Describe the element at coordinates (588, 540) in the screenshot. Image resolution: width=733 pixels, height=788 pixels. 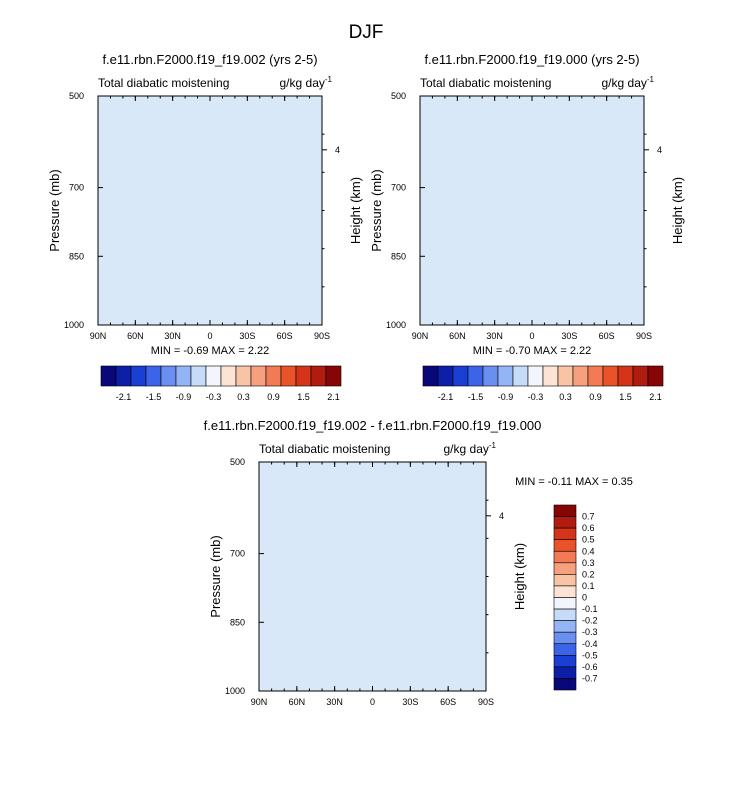
I see `colorbar-label: 0.5` at that location.